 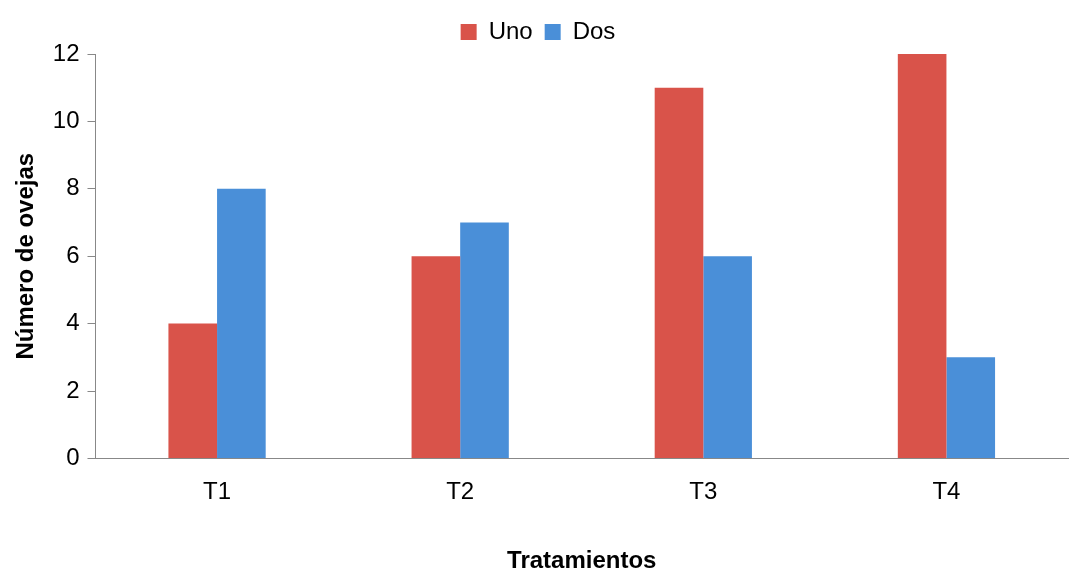 I want to click on legend-label: Uno, so click(x=510, y=30).